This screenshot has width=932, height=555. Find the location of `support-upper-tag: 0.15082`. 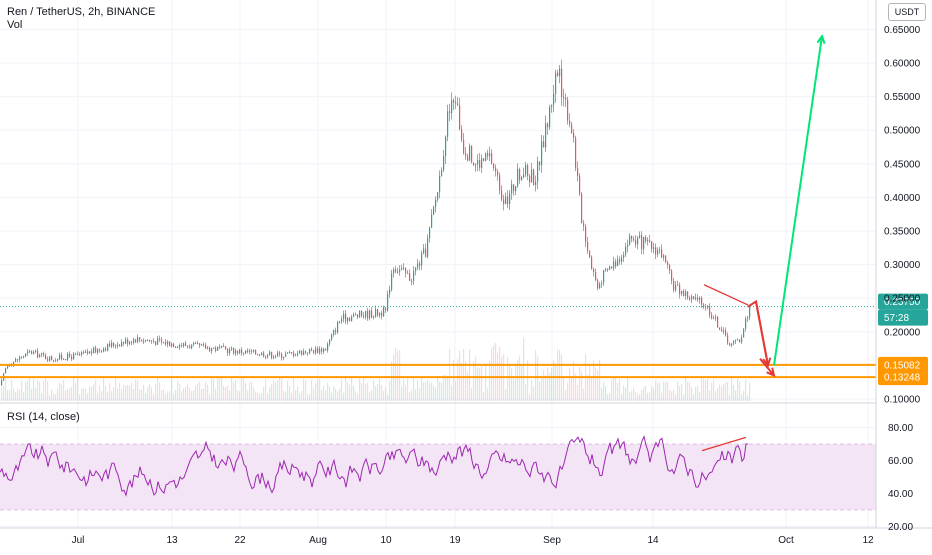

support-upper-tag: 0.15082 is located at coordinates (902, 365).